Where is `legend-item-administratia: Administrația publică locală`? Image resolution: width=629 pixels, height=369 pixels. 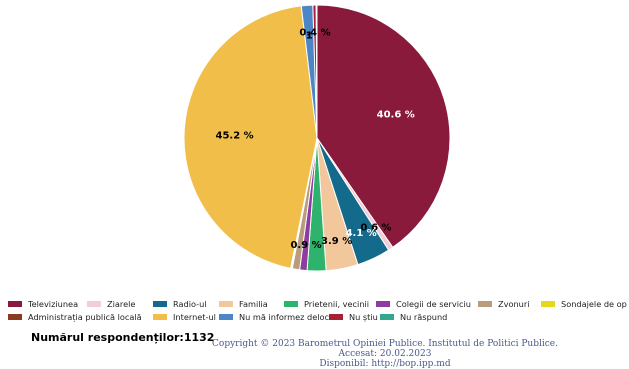
legend-item-administratia: Administrația publică locală is located at coordinates (80, 317).